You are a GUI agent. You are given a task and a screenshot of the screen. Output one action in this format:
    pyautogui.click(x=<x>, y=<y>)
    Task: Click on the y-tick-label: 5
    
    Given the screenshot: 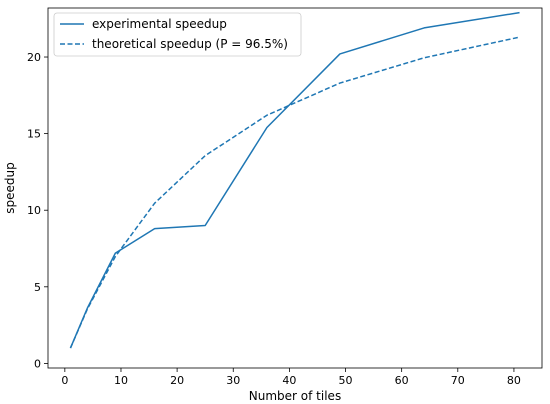 What is the action you would take?
    pyautogui.click(x=37, y=287)
    